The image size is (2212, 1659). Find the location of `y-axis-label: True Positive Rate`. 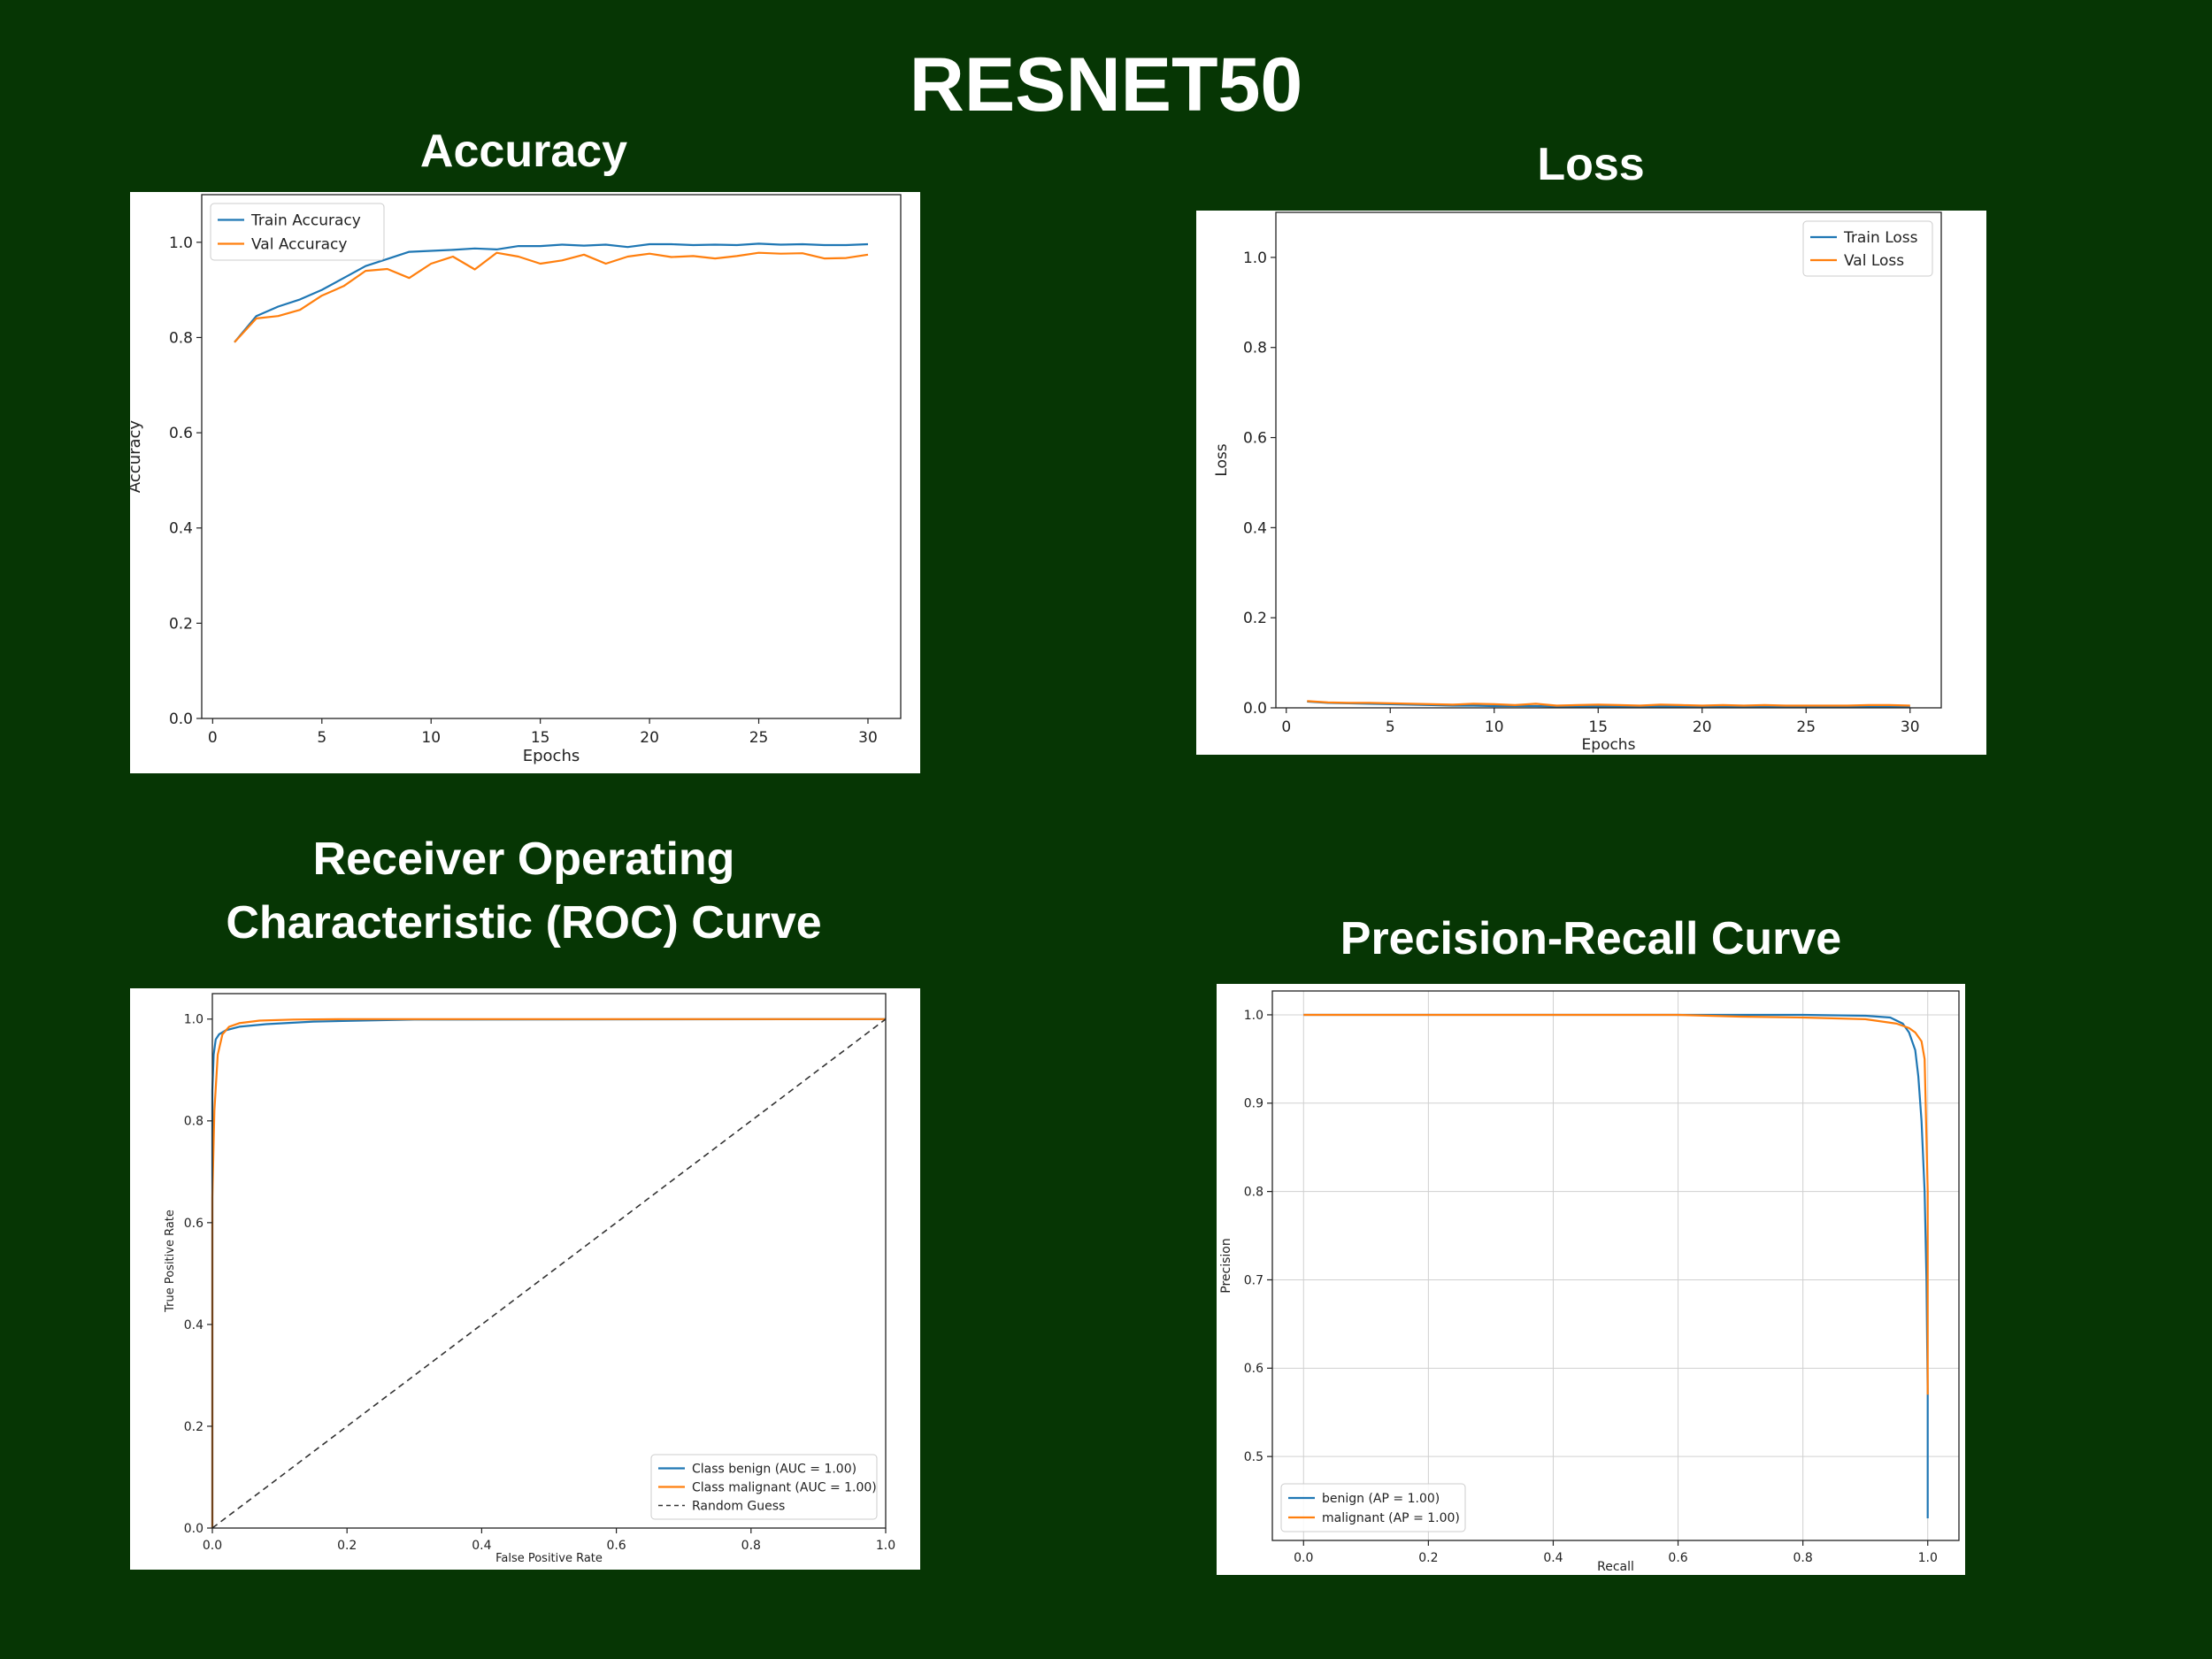

y-axis-label: True Positive Rate is located at coordinates (170, 1261).